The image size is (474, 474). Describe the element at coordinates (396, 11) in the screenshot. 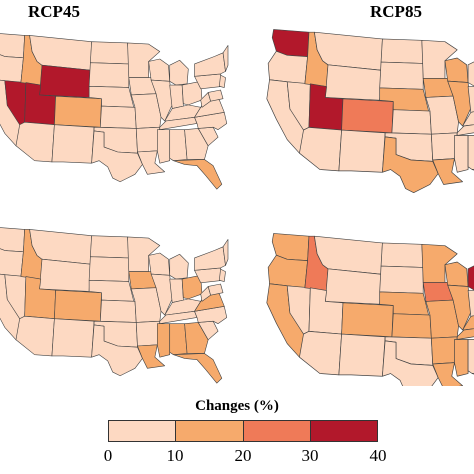

I see `panel-title-rcp85: RCP85` at that location.